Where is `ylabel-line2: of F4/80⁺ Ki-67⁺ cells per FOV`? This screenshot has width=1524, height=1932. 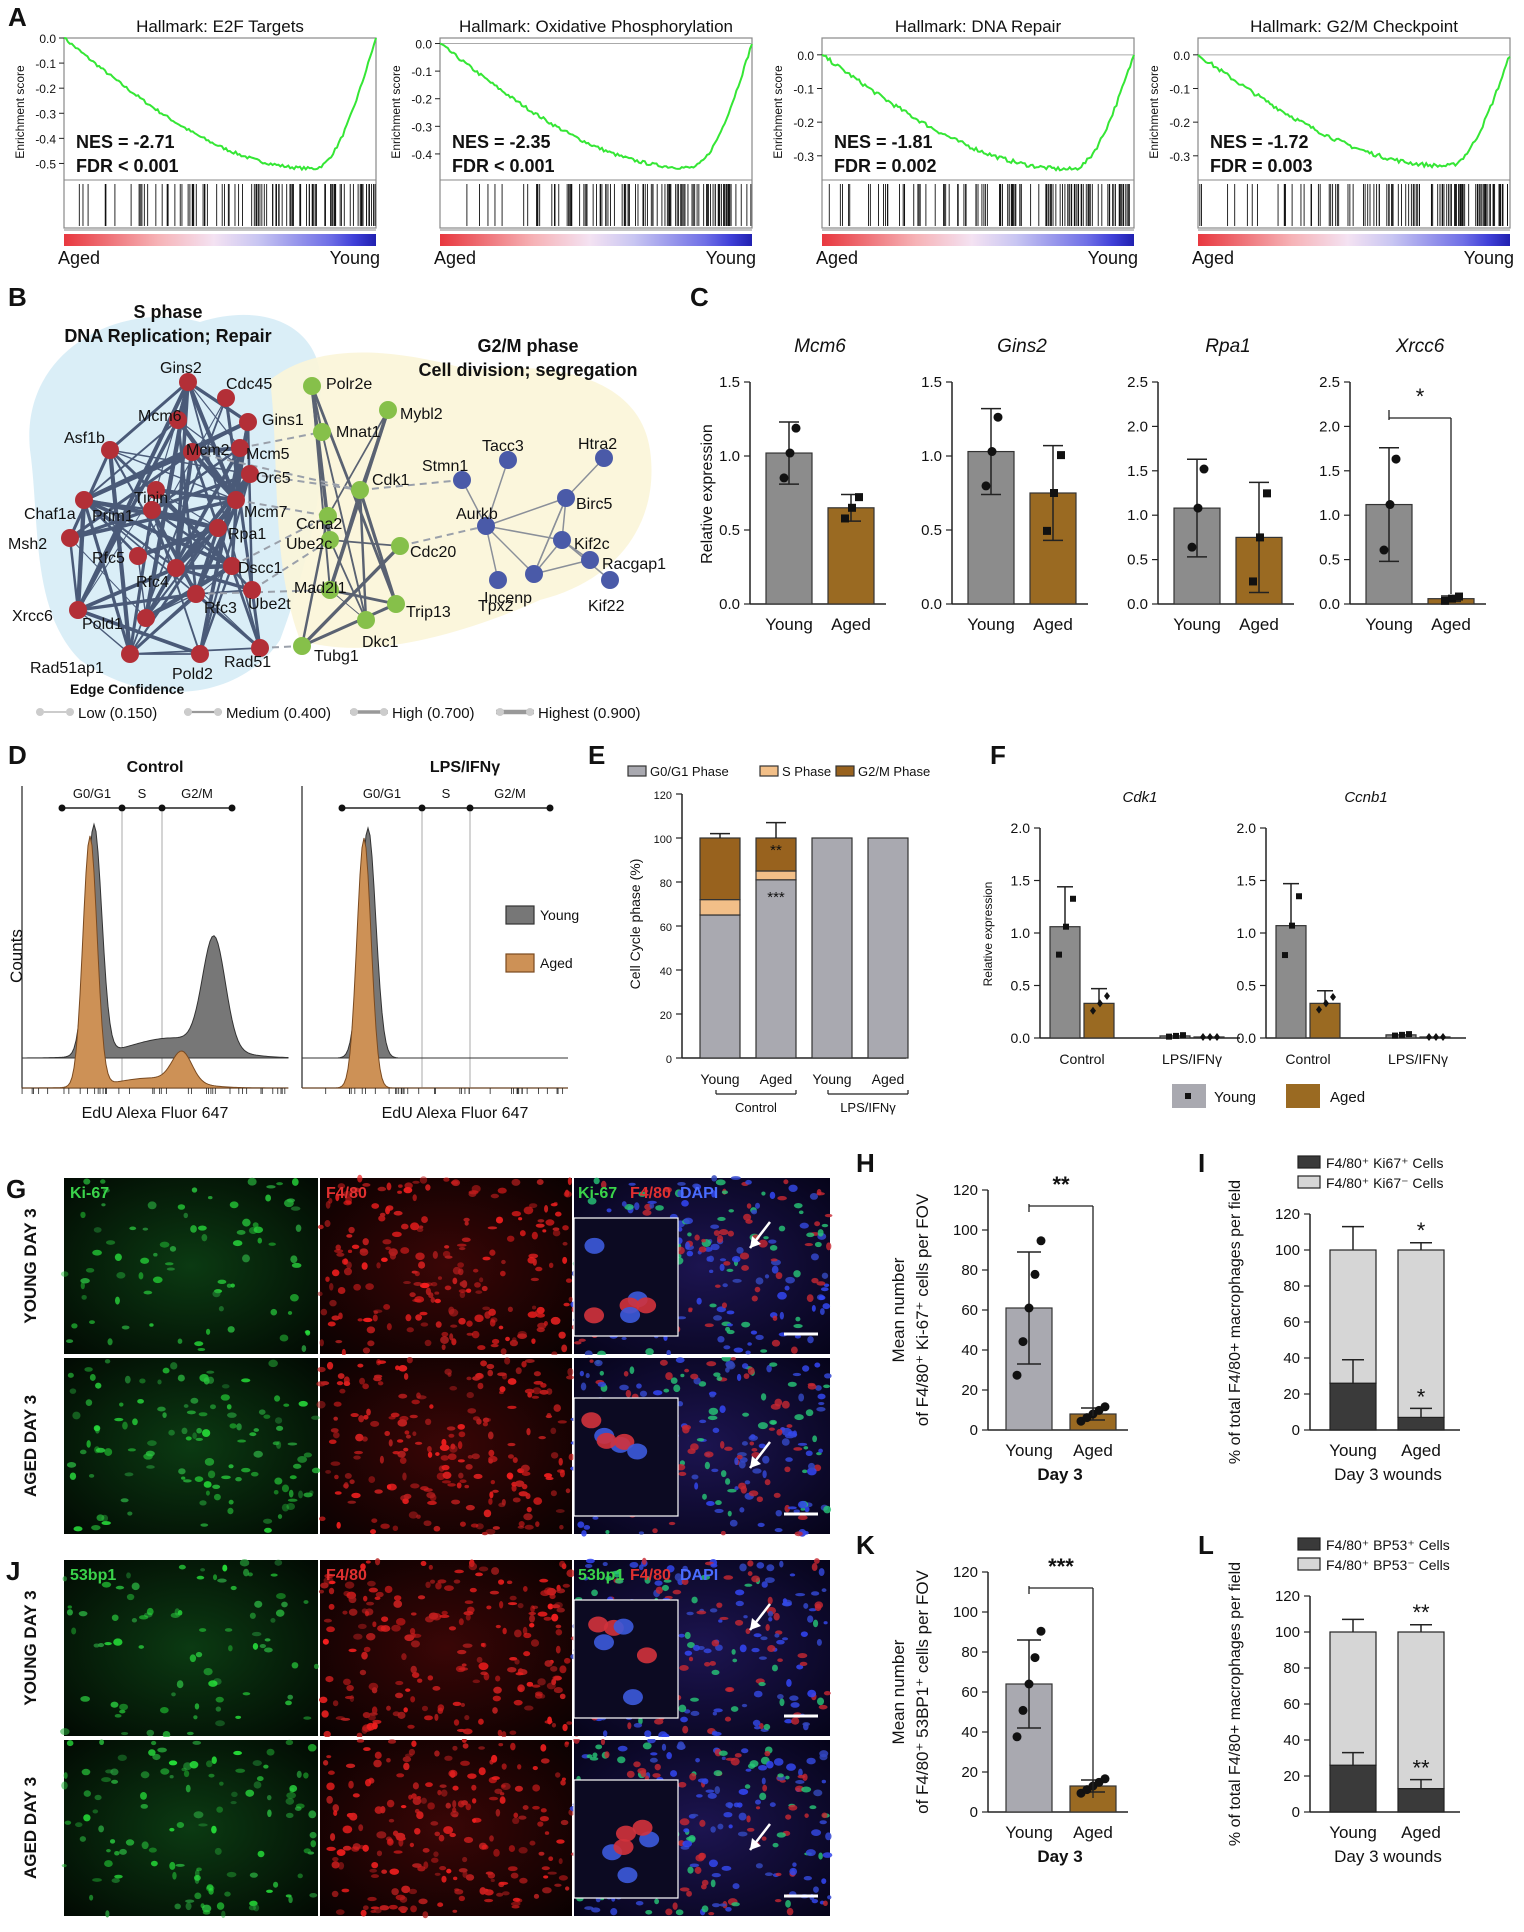
ylabel-line2: of F4/80⁺ Ki-67⁺ cells per FOV is located at coordinates (922, 1309).